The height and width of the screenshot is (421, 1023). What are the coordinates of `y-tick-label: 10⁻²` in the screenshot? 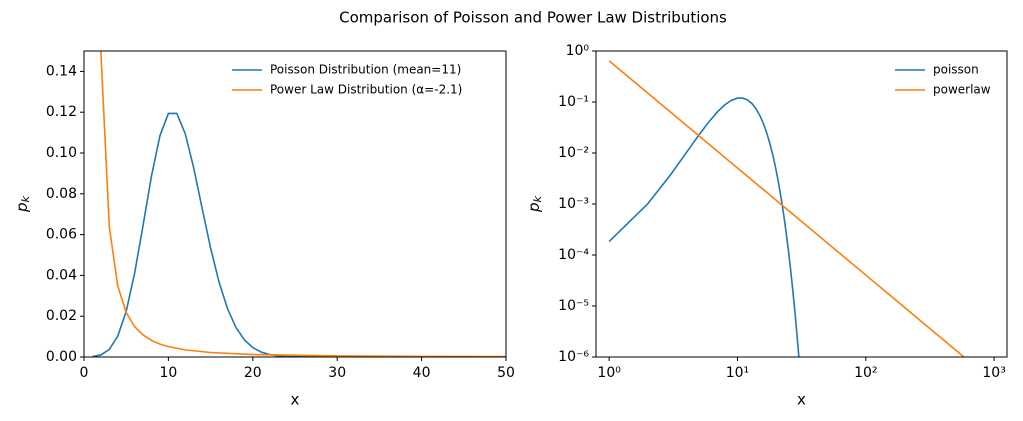 It's located at (573, 153).